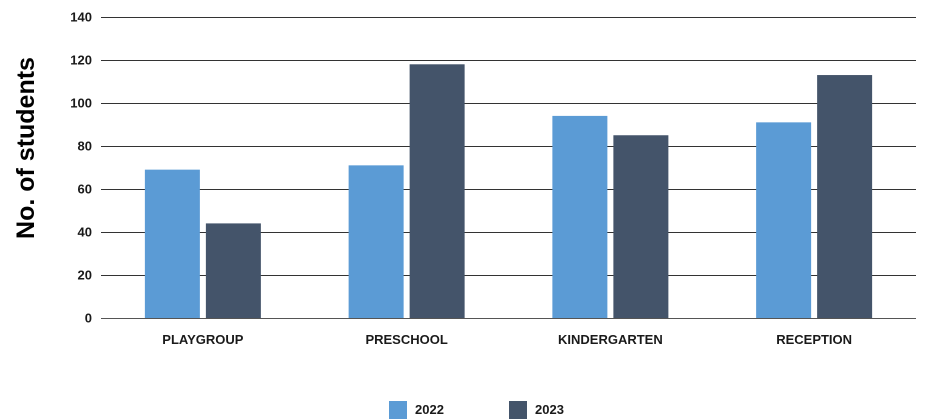 The width and height of the screenshot is (925, 420). What do you see at coordinates (437, 191) in the screenshot?
I see `bar-preschool-2023` at bounding box center [437, 191].